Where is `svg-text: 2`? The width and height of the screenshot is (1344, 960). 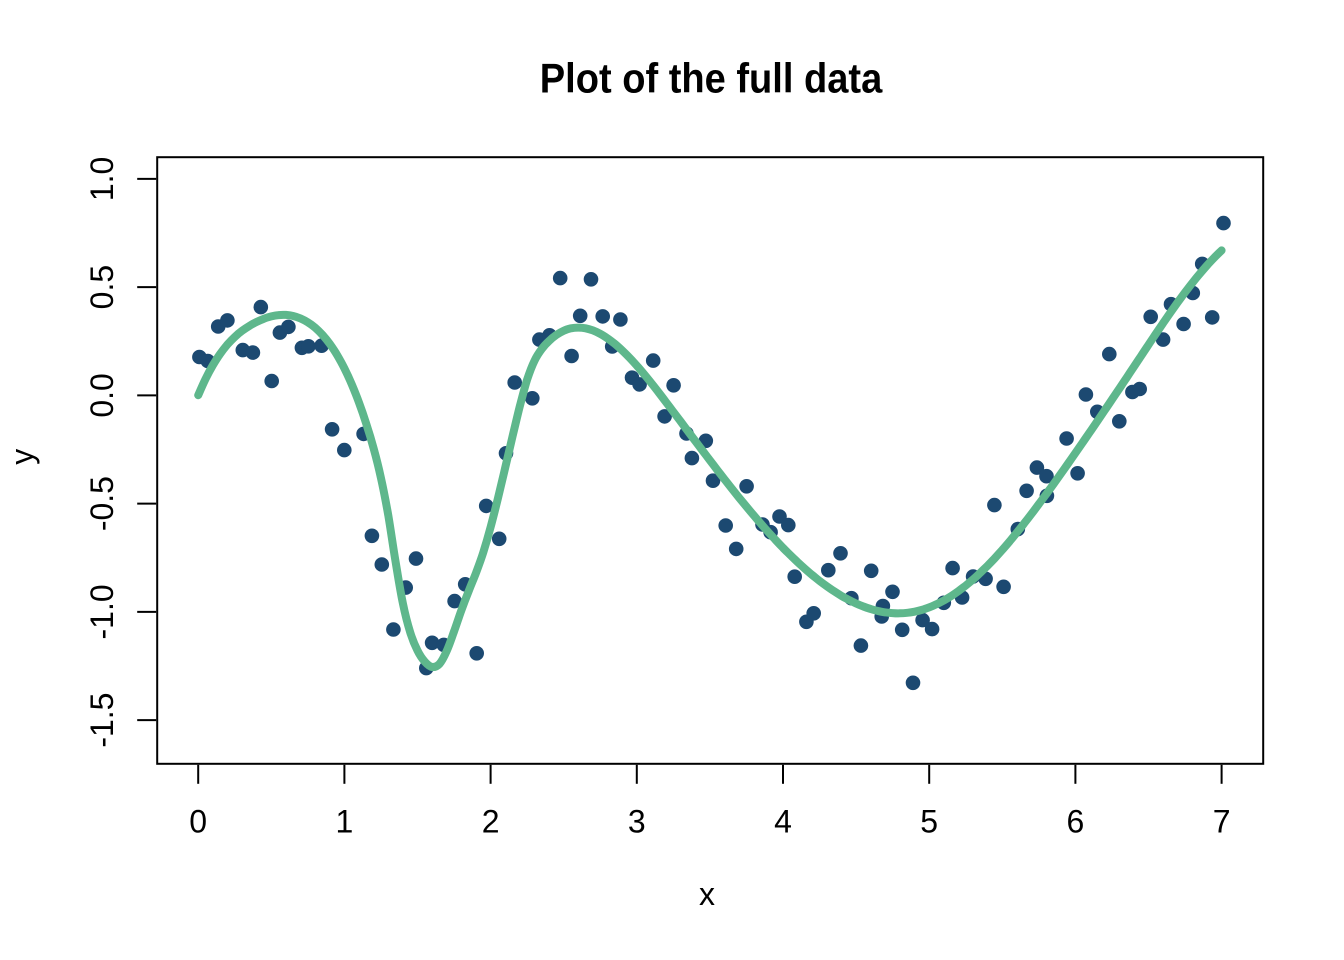 svg-text: 2 is located at coordinates (491, 822).